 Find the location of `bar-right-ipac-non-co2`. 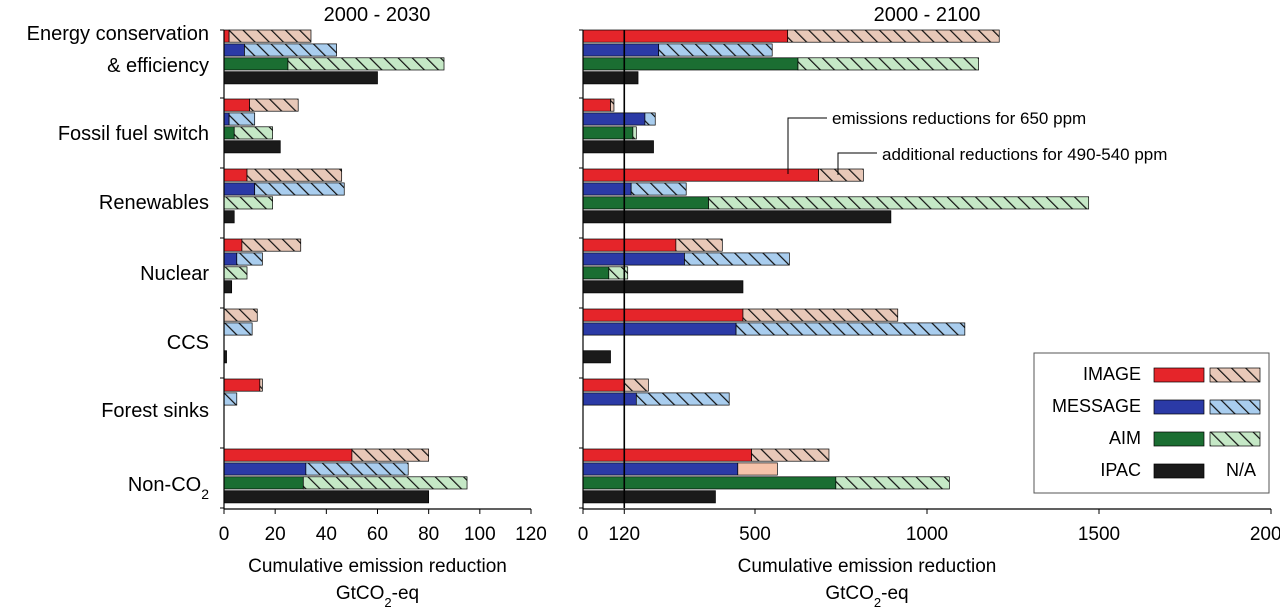

bar-right-ipac-non-co2 is located at coordinates (649, 497).